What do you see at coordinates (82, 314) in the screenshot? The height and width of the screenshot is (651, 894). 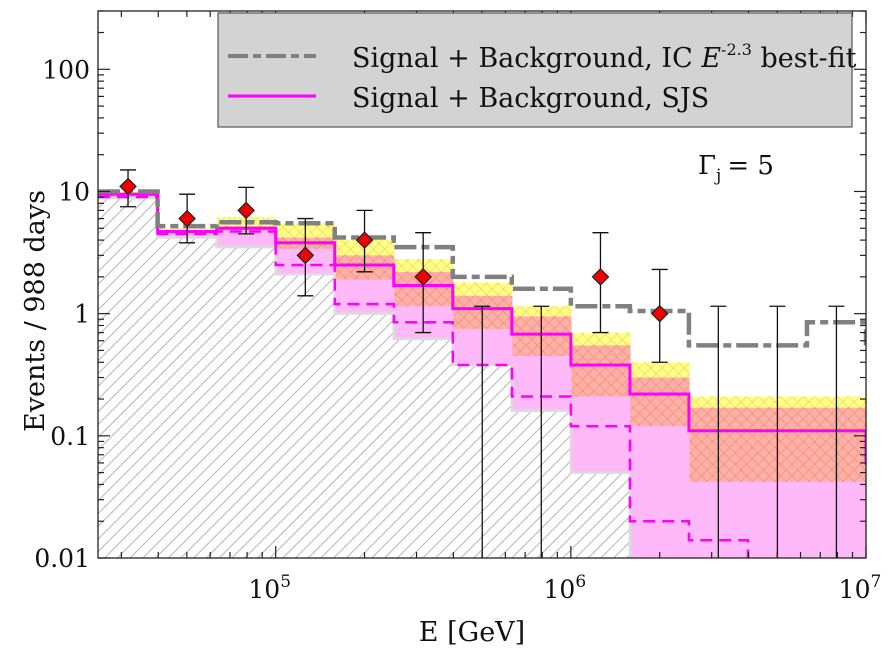 I see `y-tick-label: 1` at bounding box center [82, 314].